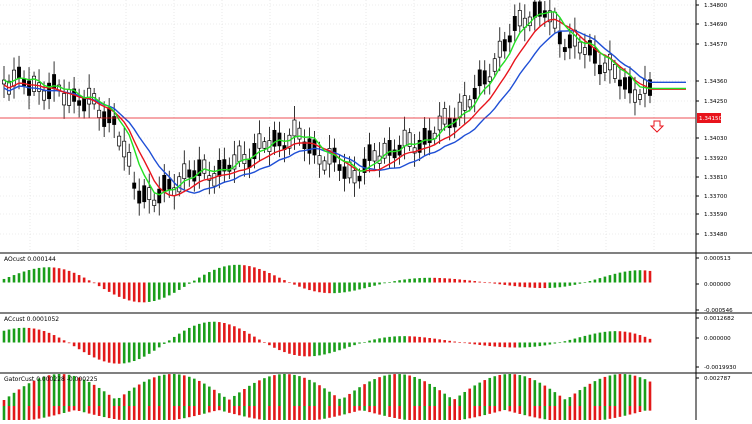 The width and height of the screenshot is (752, 424). I want to click on gator-indicator-pane, so click(327, 397).